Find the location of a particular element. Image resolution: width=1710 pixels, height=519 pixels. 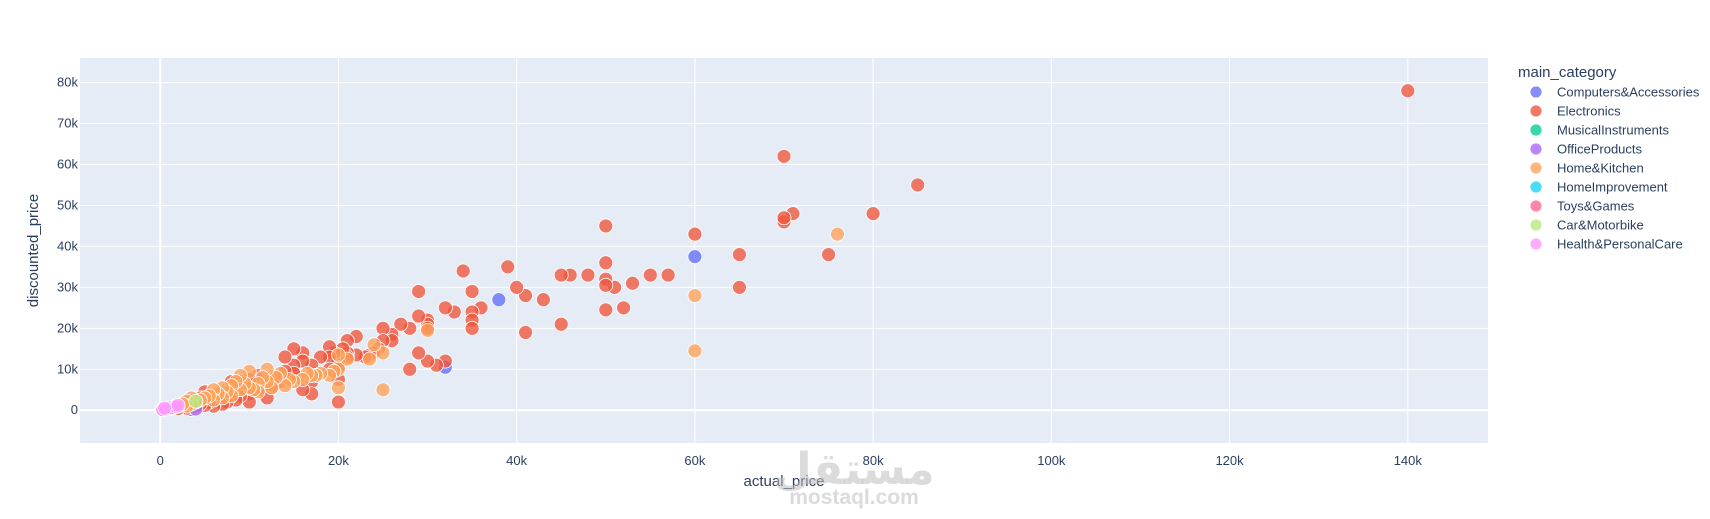

legend-label: Toys&Games is located at coordinates (1596, 206).